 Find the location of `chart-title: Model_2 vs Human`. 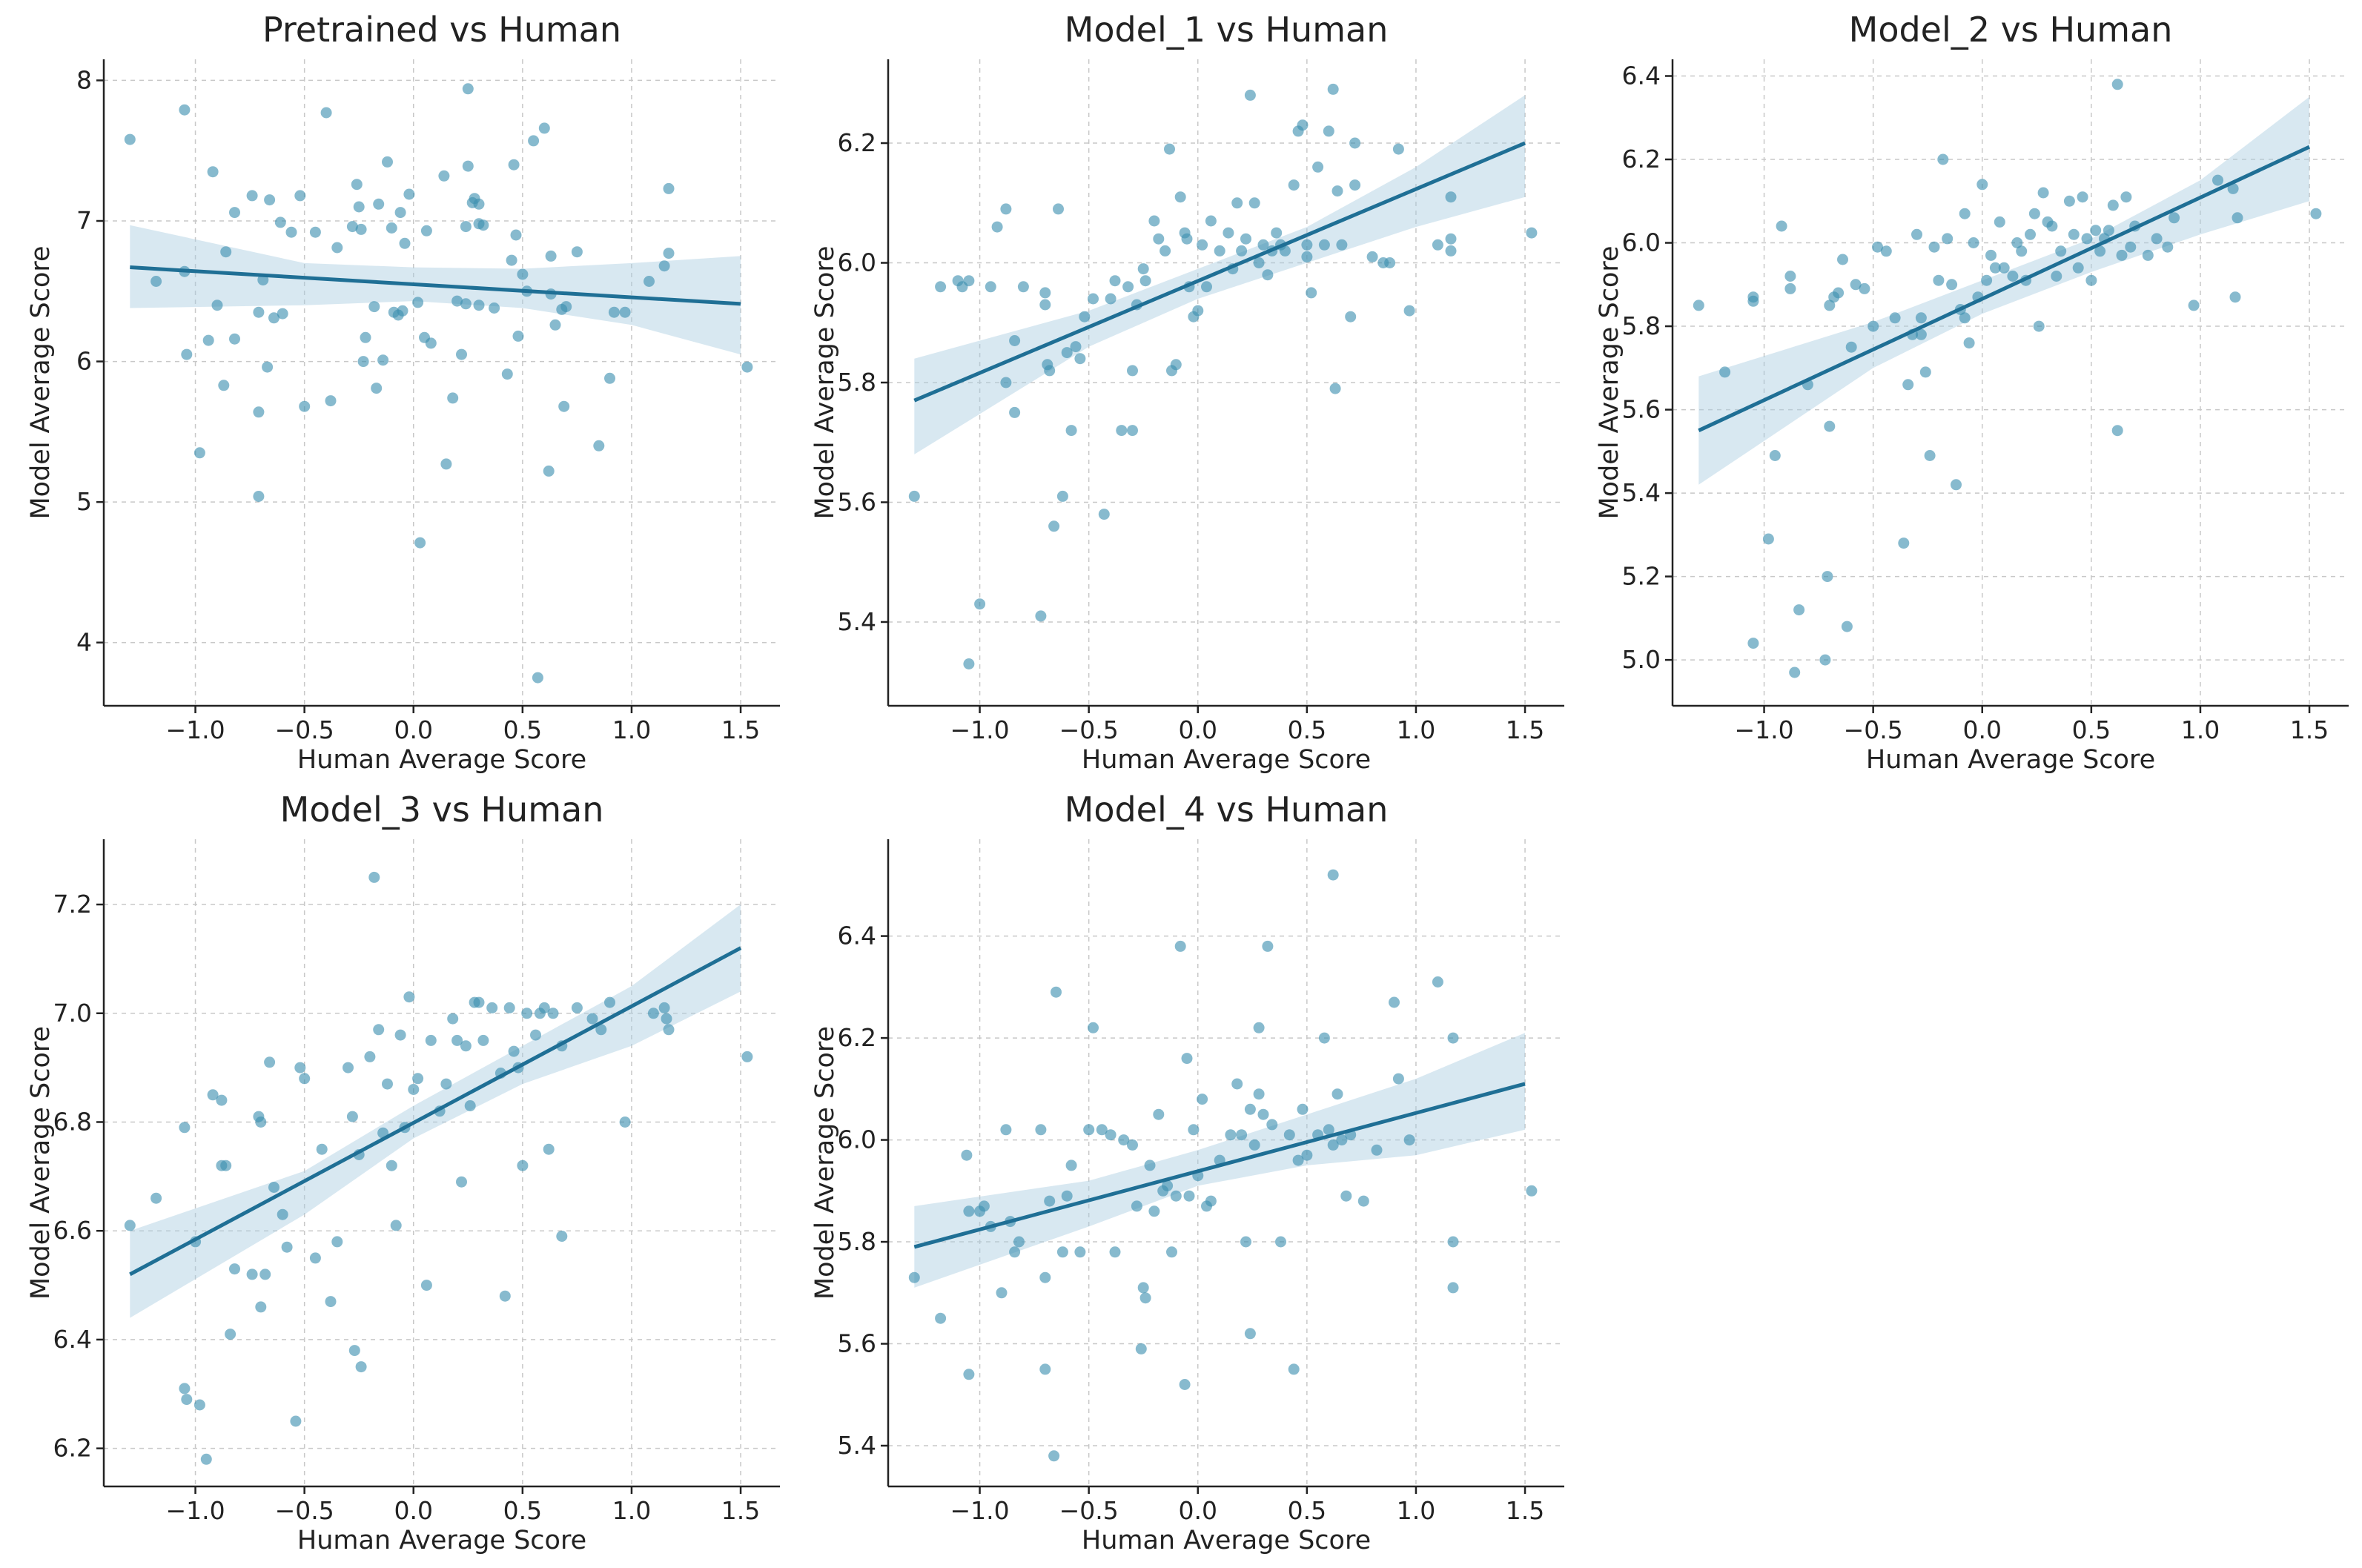

chart-title: Model_2 vs Human is located at coordinates (2011, 30).